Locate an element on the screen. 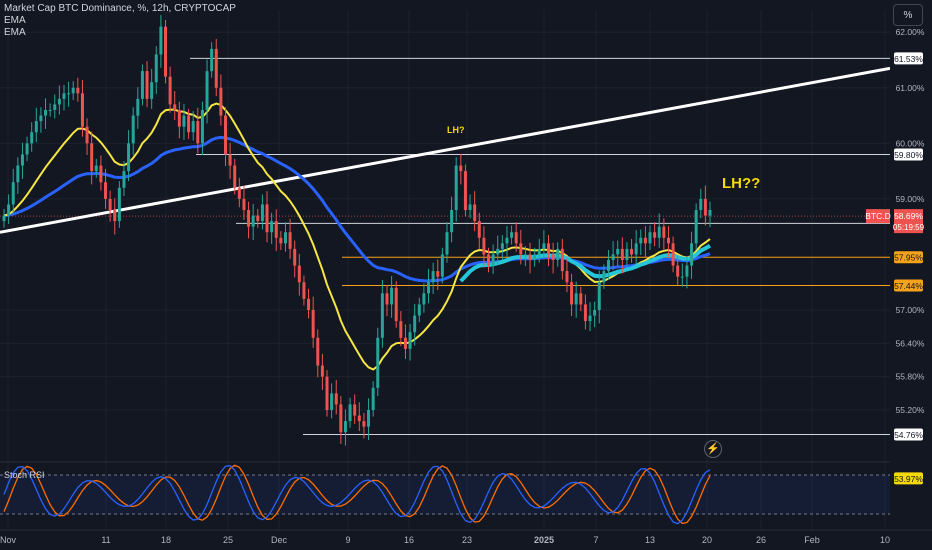 This screenshot has height=550, width=932. lh-annotation-2: LH?? is located at coordinates (741, 183).